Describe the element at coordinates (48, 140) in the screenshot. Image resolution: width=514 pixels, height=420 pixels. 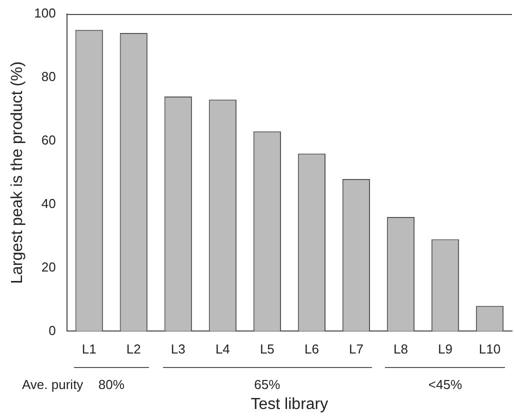
I see `y-tick-label: 60` at that location.